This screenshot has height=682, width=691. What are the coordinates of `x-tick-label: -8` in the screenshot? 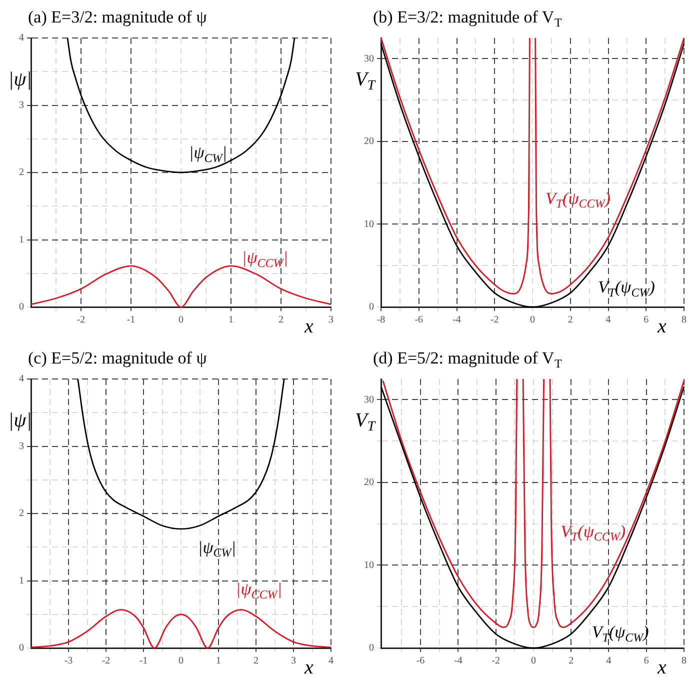 It's located at (381, 320).